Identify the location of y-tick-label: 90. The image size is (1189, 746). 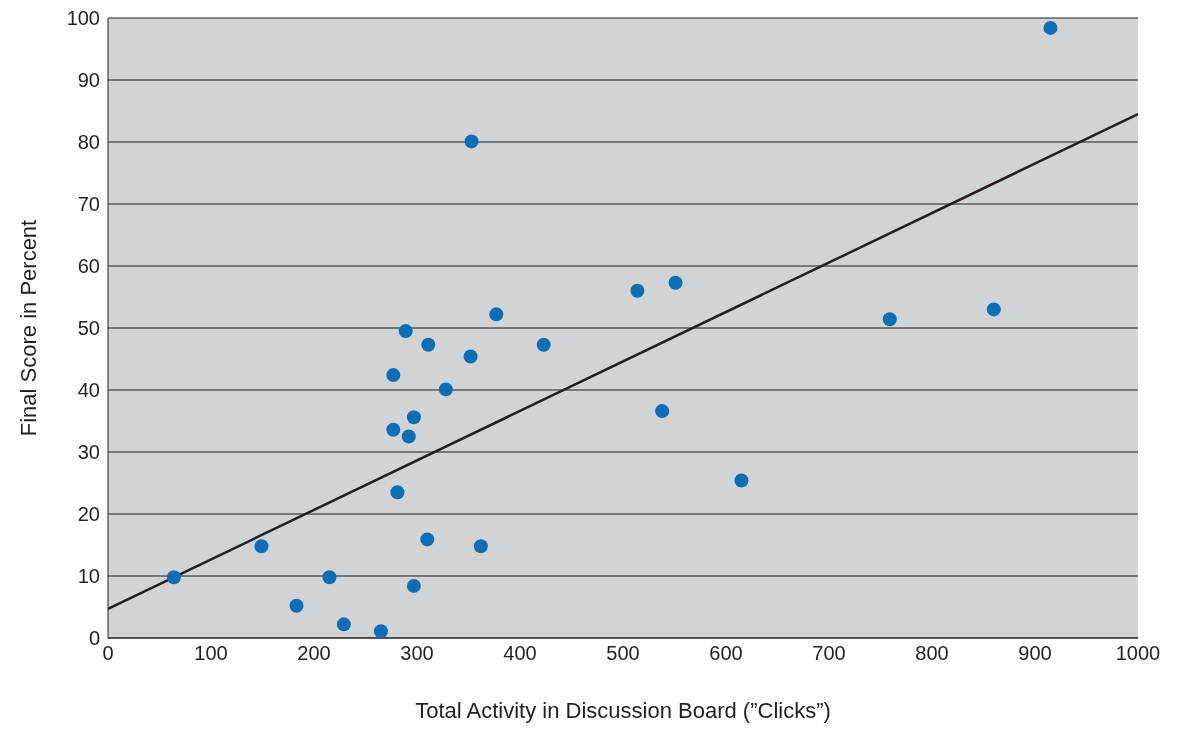
(88, 80).